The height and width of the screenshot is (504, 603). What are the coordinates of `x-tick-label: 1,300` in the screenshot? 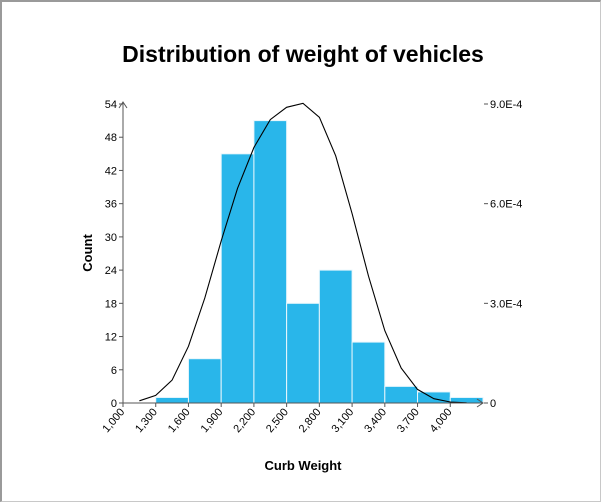 It's located at (146, 420).